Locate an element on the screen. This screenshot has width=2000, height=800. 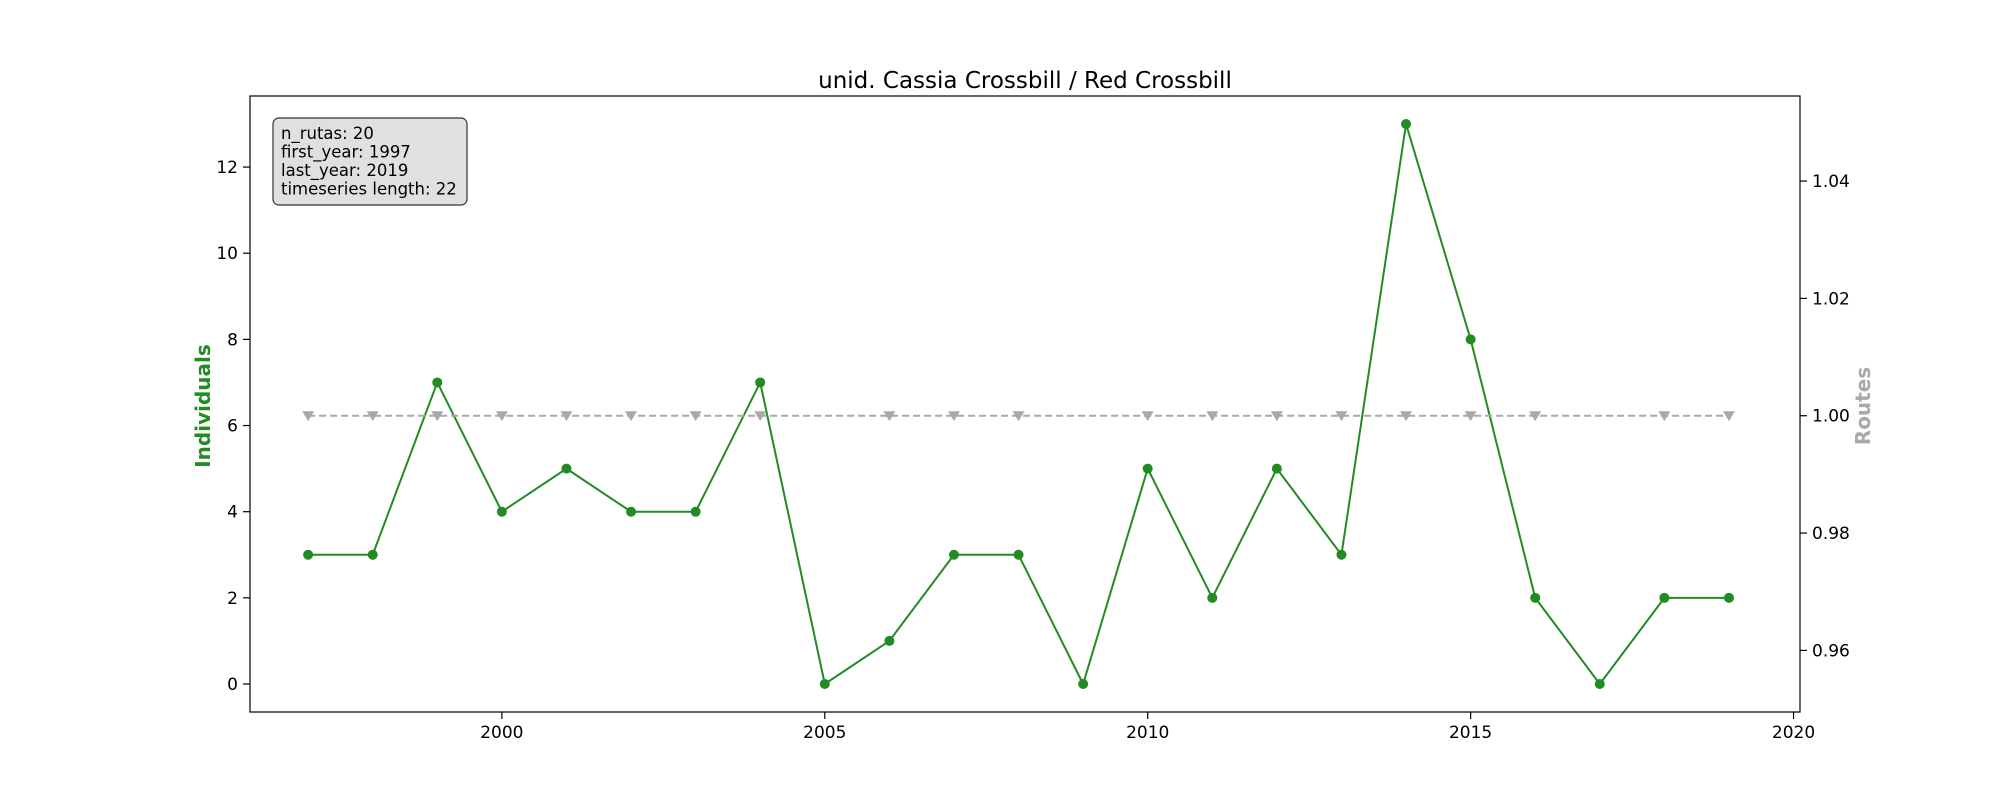
x-tick-label: 2020 is located at coordinates (1793, 733).